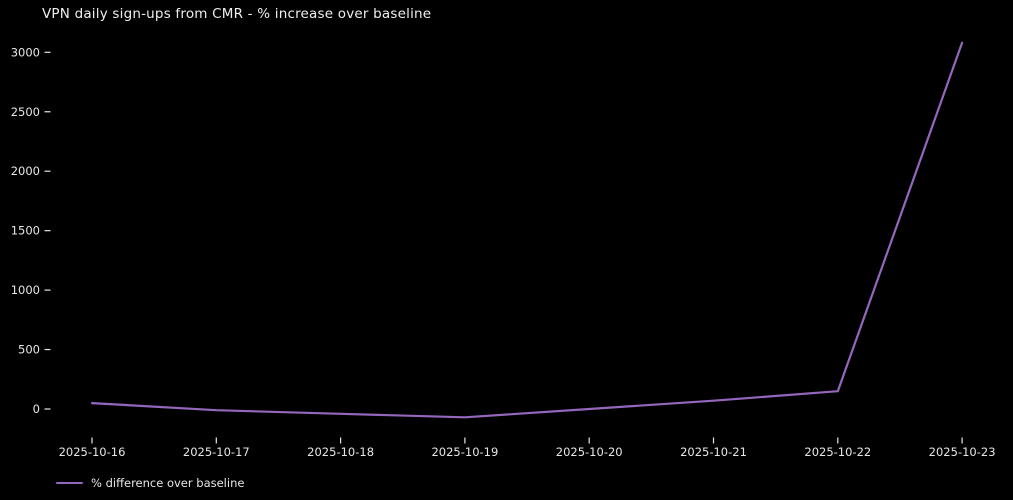 The image size is (1013, 500). Describe the element at coordinates (962, 452) in the screenshot. I see `x-tick-label: 2025-10-23` at that location.